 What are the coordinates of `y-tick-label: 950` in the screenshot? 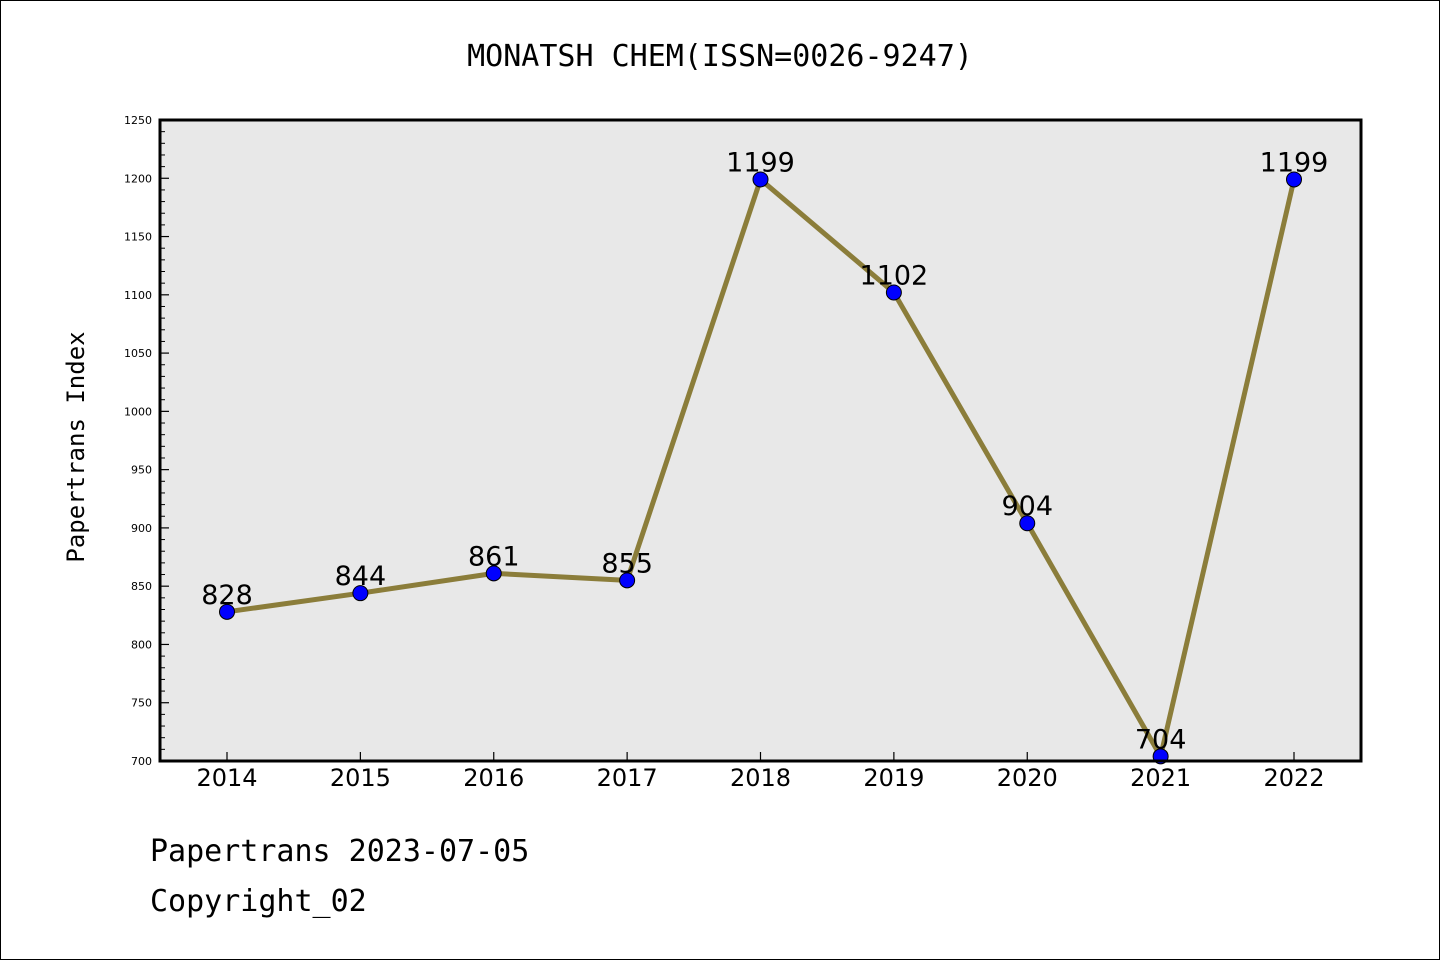 It's located at (141, 470).